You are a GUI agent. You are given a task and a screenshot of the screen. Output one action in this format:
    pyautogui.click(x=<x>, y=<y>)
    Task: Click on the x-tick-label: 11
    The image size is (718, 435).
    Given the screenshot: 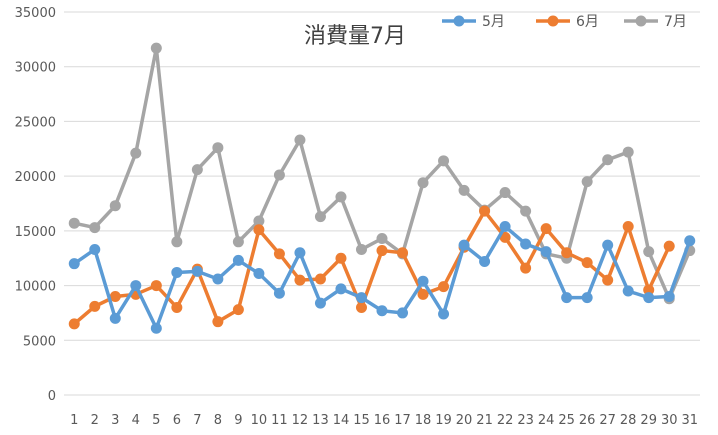 What is the action you would take?
    pyautogui.click(x=279, y=420)
    